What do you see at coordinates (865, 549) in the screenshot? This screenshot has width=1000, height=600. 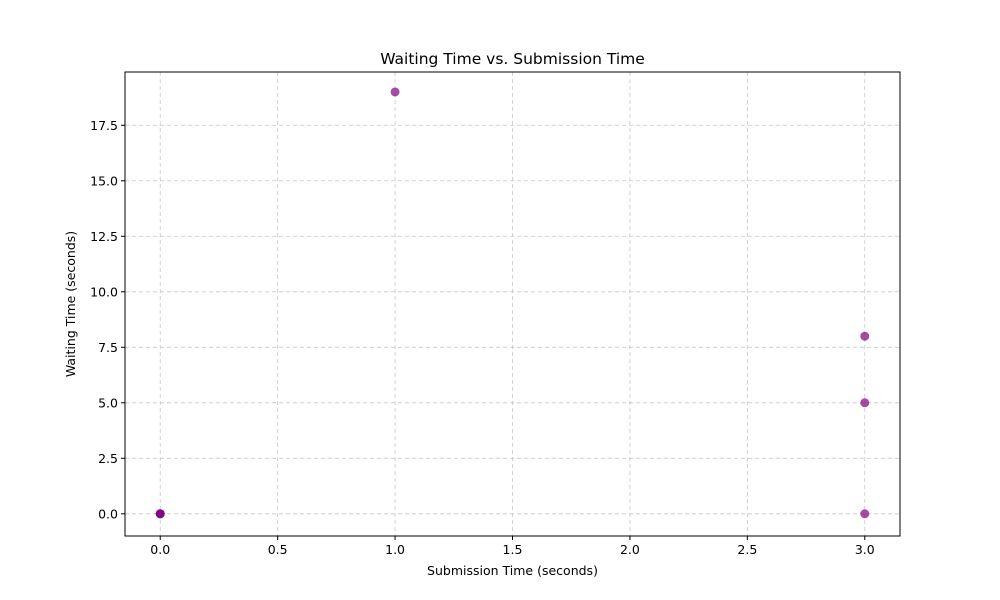 I see `x-tick-label: 3.0` at bounding box center [865, 549].